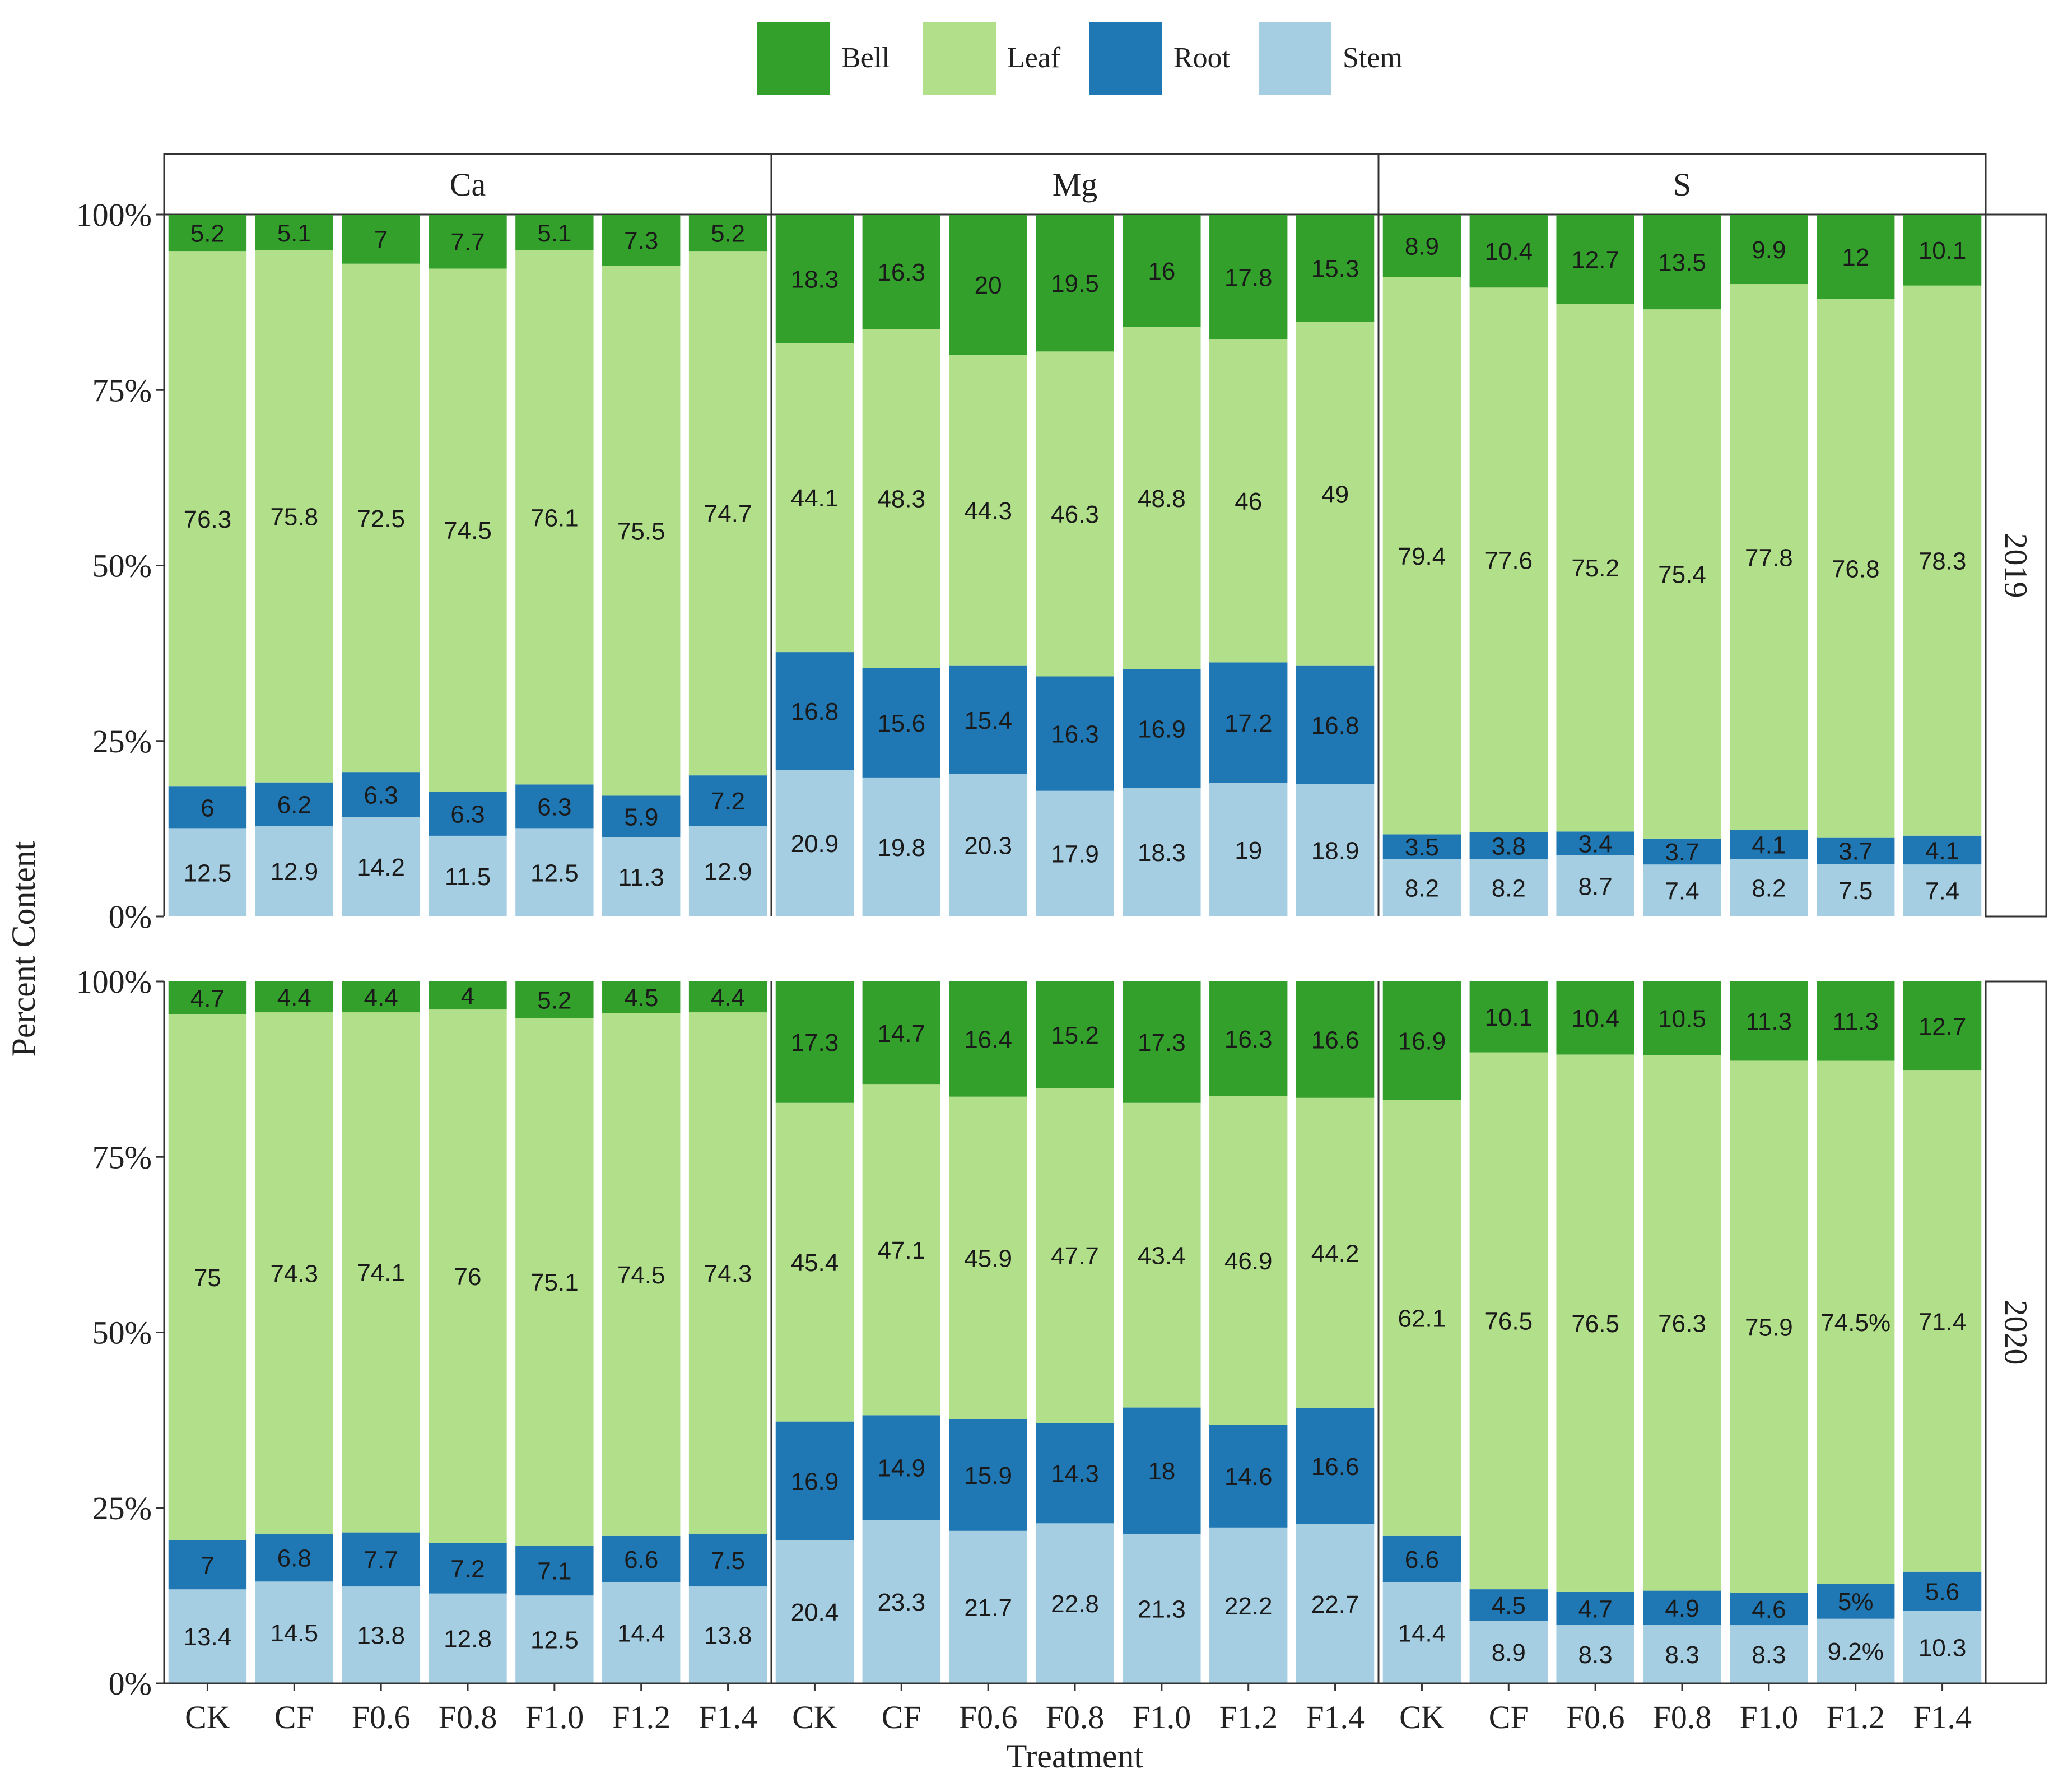 The height and width of the screenshot is (1792, 2063). I want to click on data-label: 20, so click(988, 285).